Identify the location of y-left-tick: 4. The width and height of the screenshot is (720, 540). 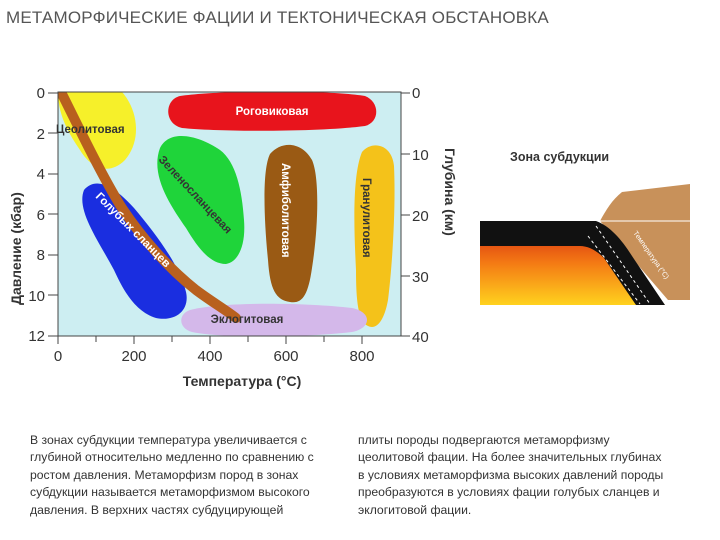
(41, 174).